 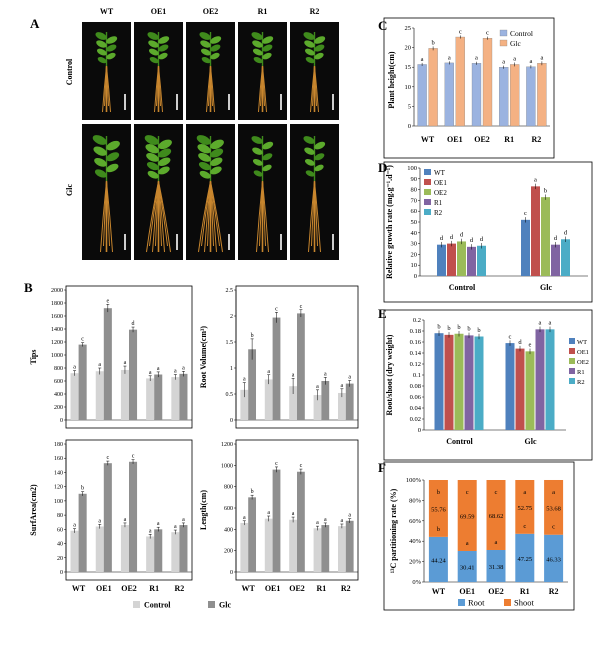 I want to click on bar-shoot, so click(x=496, y=515).